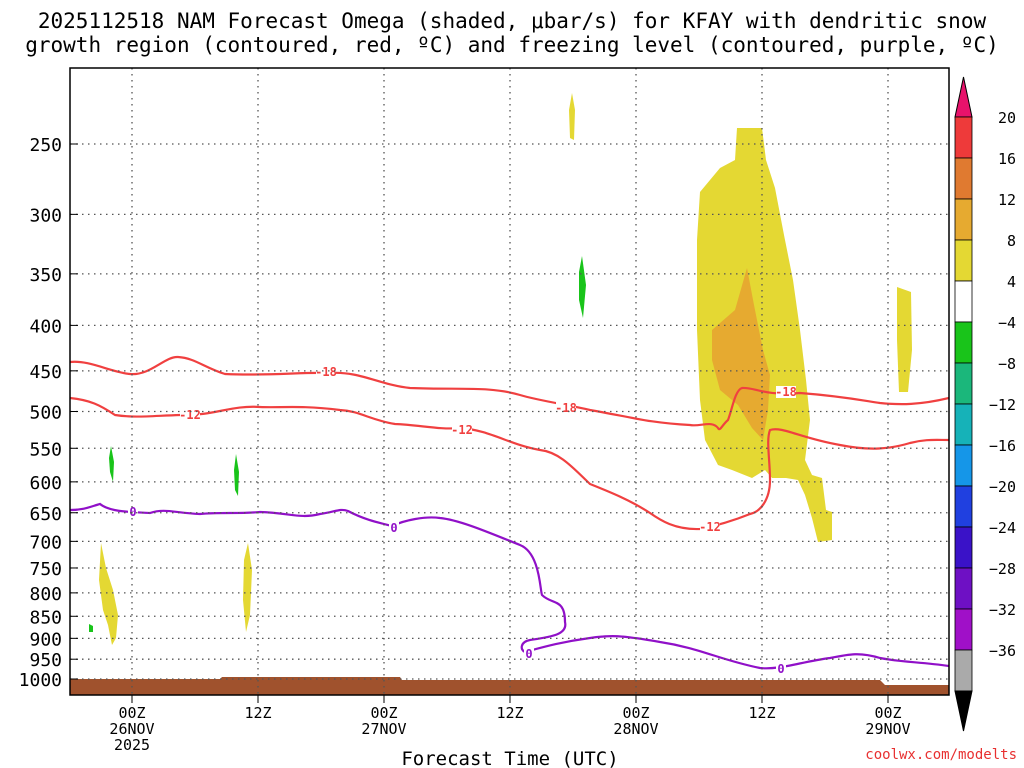 The width and height of the screenshot is (1024, 768). Describe the element at coordinates (45, 639) in the screenshot. I see `y-tick-label: 900` at that location.